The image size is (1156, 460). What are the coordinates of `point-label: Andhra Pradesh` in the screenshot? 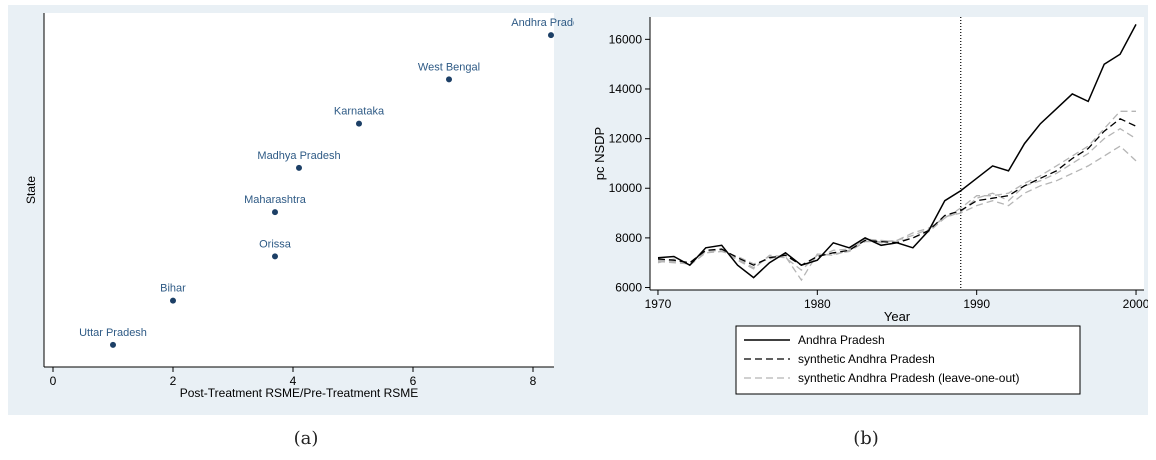 It's located at (542, 23).